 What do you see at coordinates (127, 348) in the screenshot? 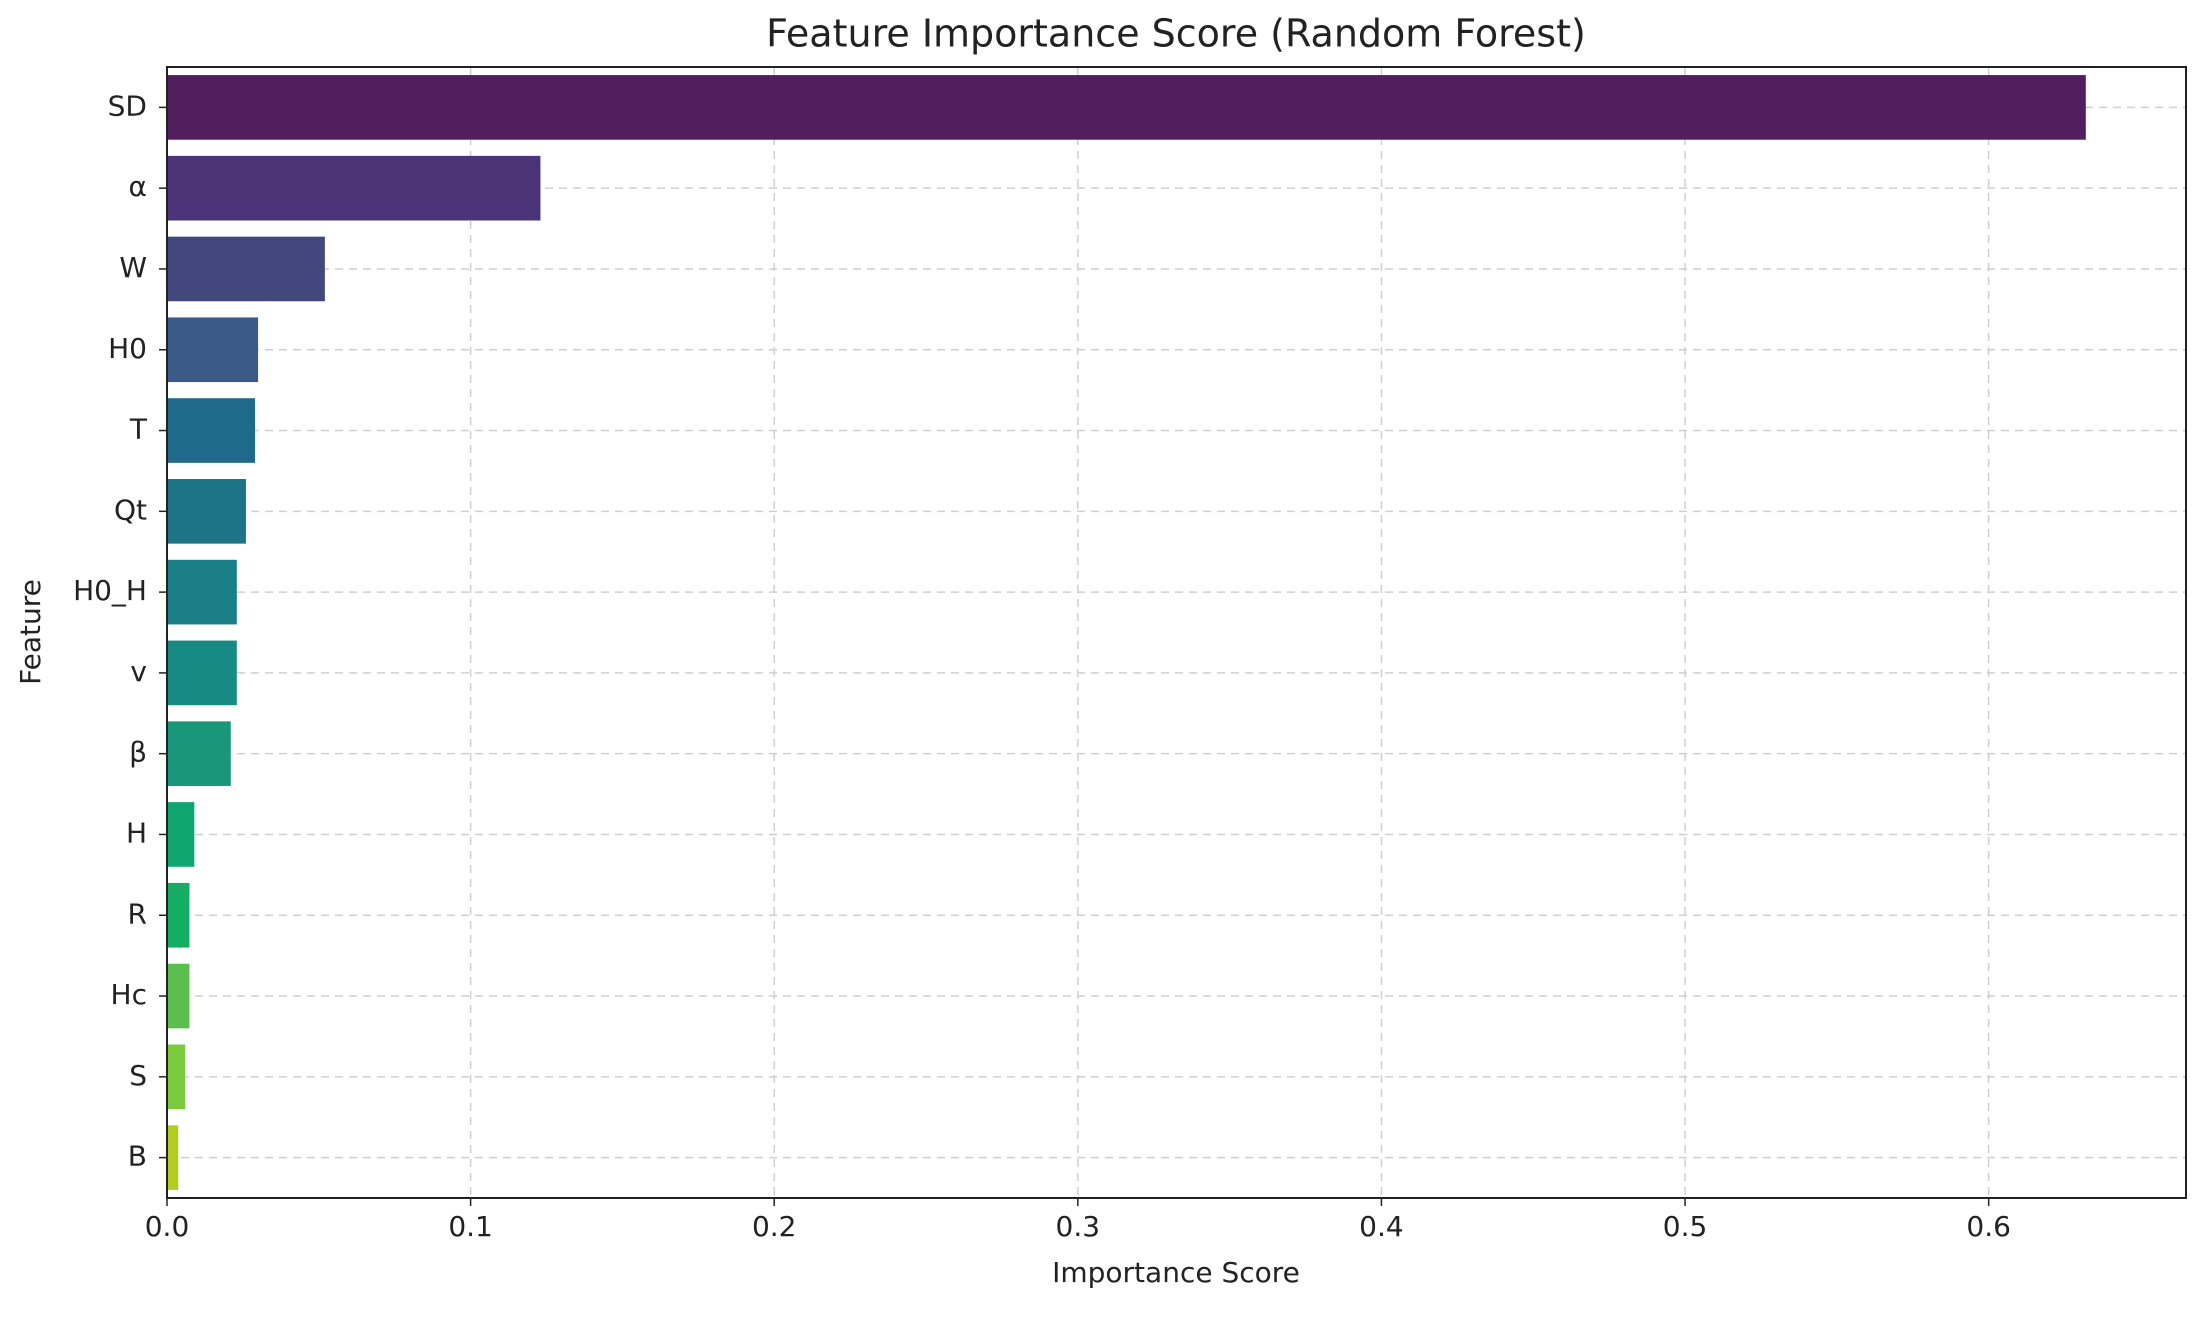
I see `y-tick-label: H0` at bounding box center [127, 348].